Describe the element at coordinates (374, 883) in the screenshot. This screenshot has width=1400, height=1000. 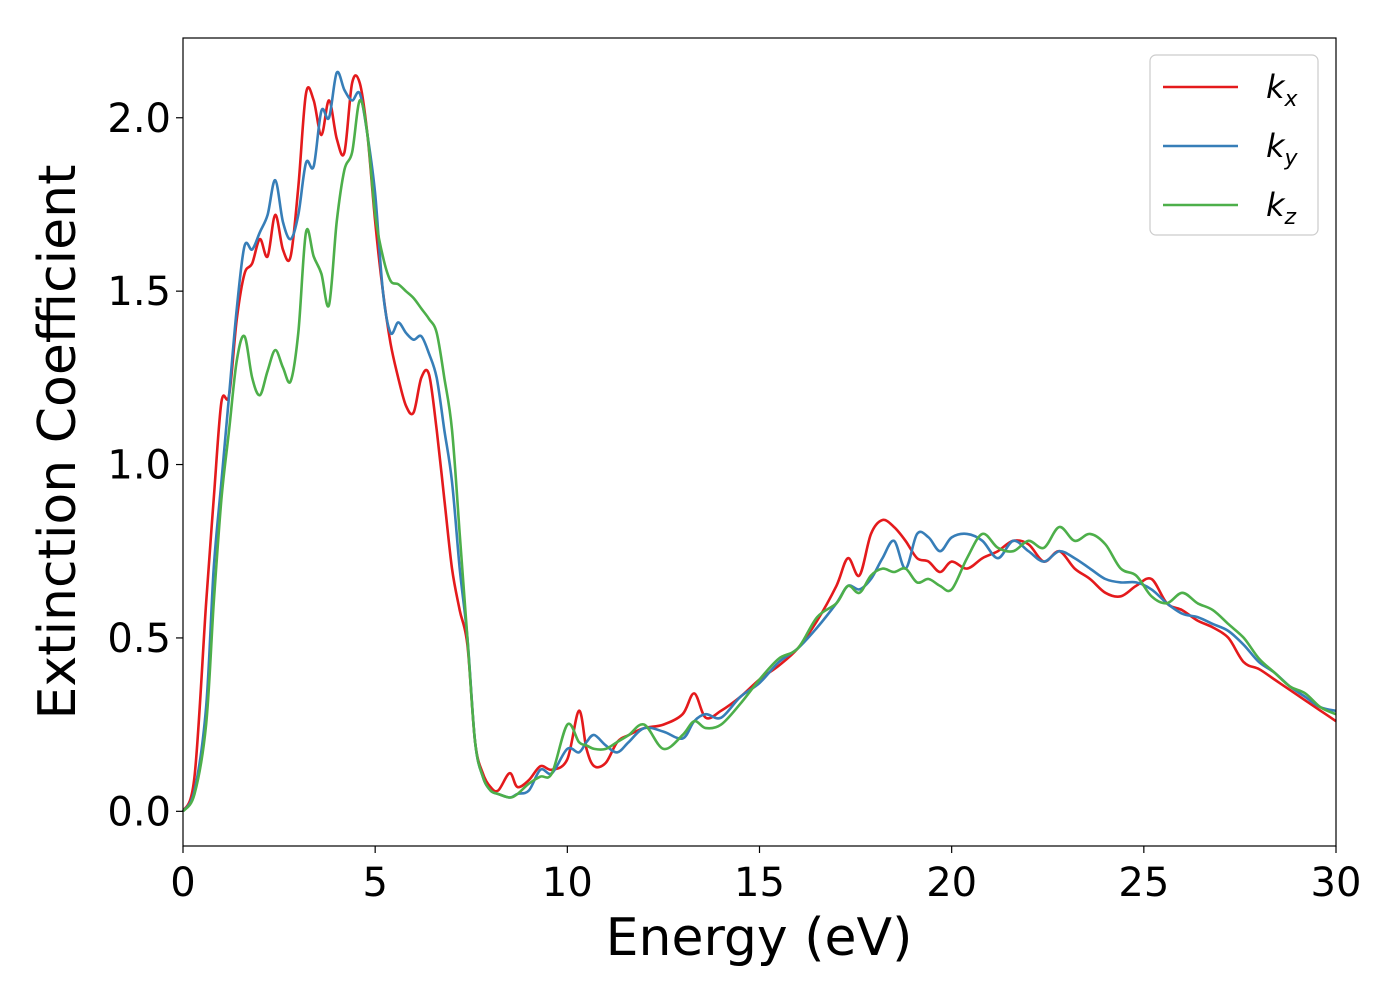
I see `x-tick-label: 5` at that location.